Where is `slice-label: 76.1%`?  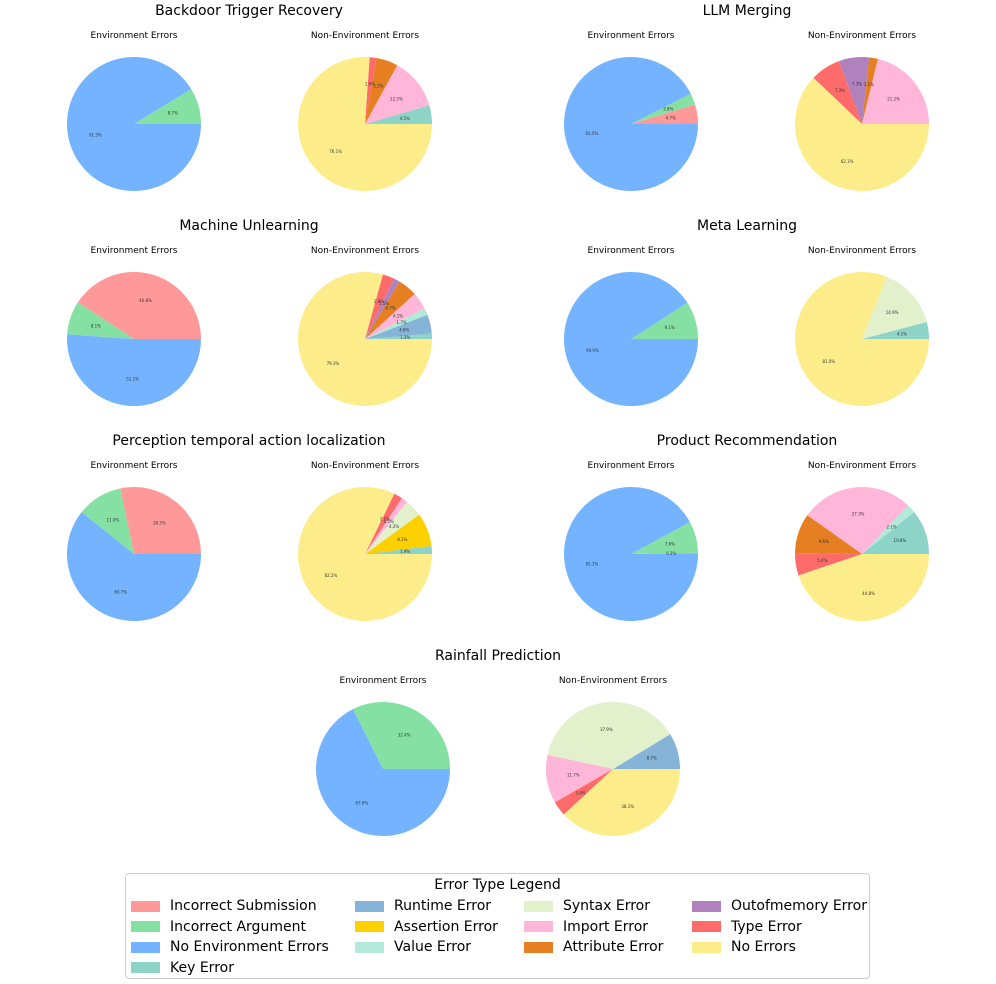 slice-label: 76.1% is located at coordinates (335, 151).